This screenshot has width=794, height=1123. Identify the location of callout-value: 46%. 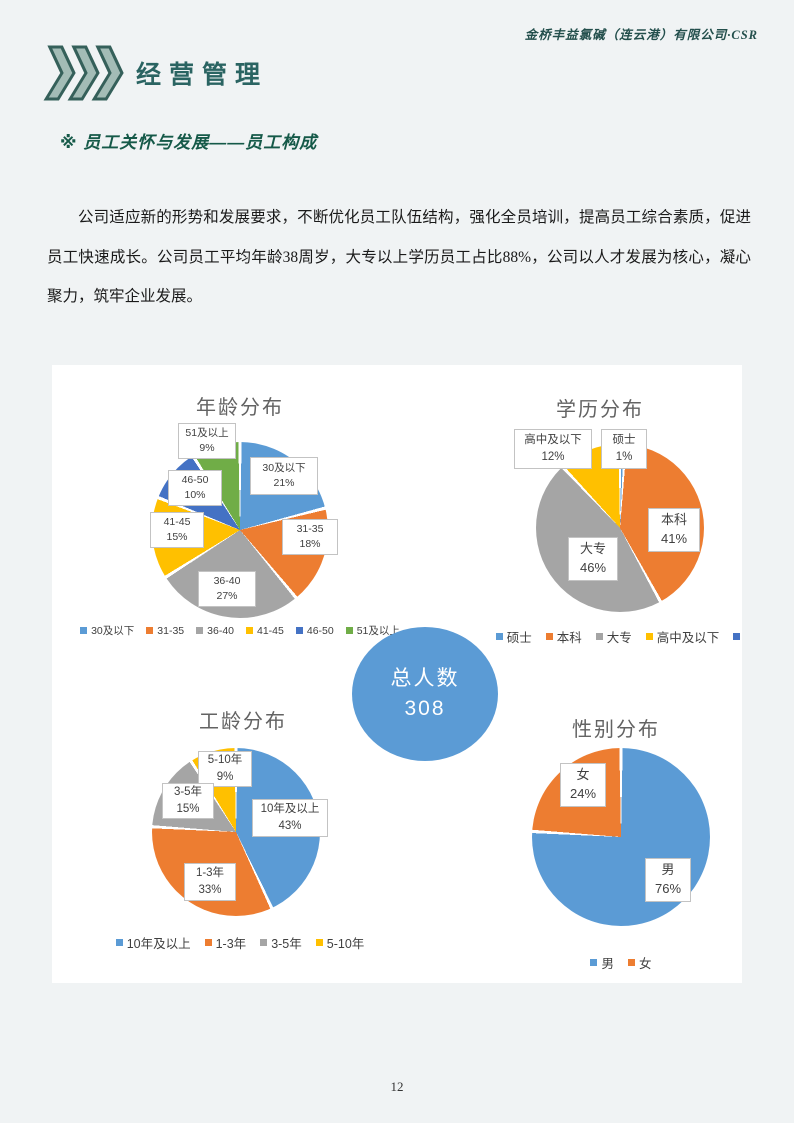
(593, 567).